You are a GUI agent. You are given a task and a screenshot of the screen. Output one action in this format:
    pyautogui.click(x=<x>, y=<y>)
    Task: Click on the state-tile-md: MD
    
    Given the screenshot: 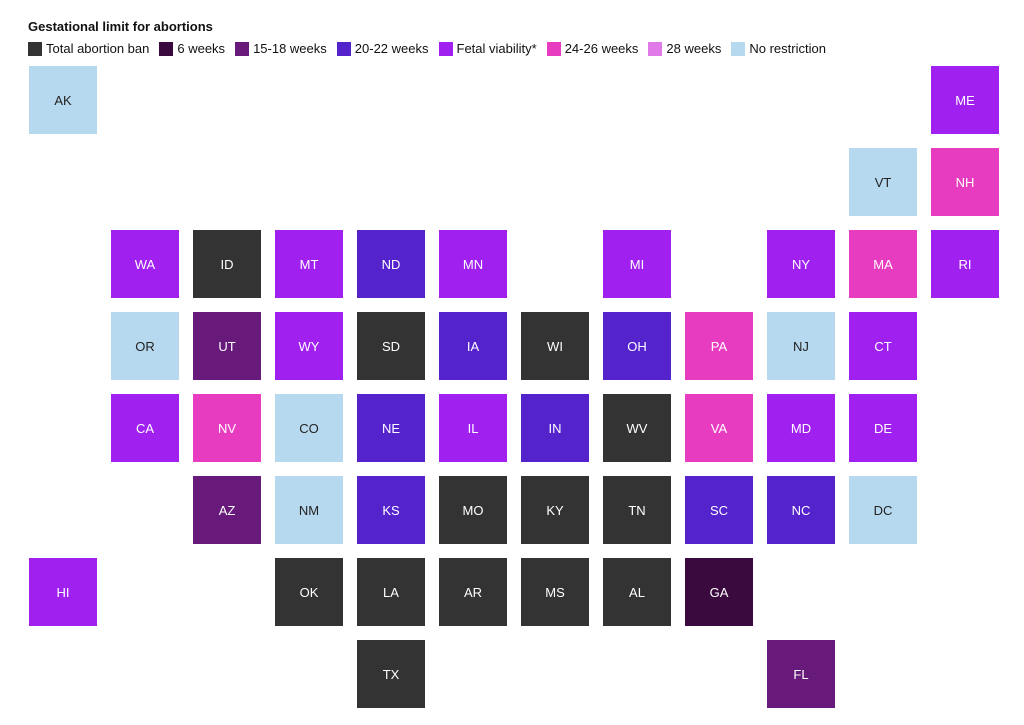 What is the action you would take?
    pyautogui.click(x=801, y=428)
    